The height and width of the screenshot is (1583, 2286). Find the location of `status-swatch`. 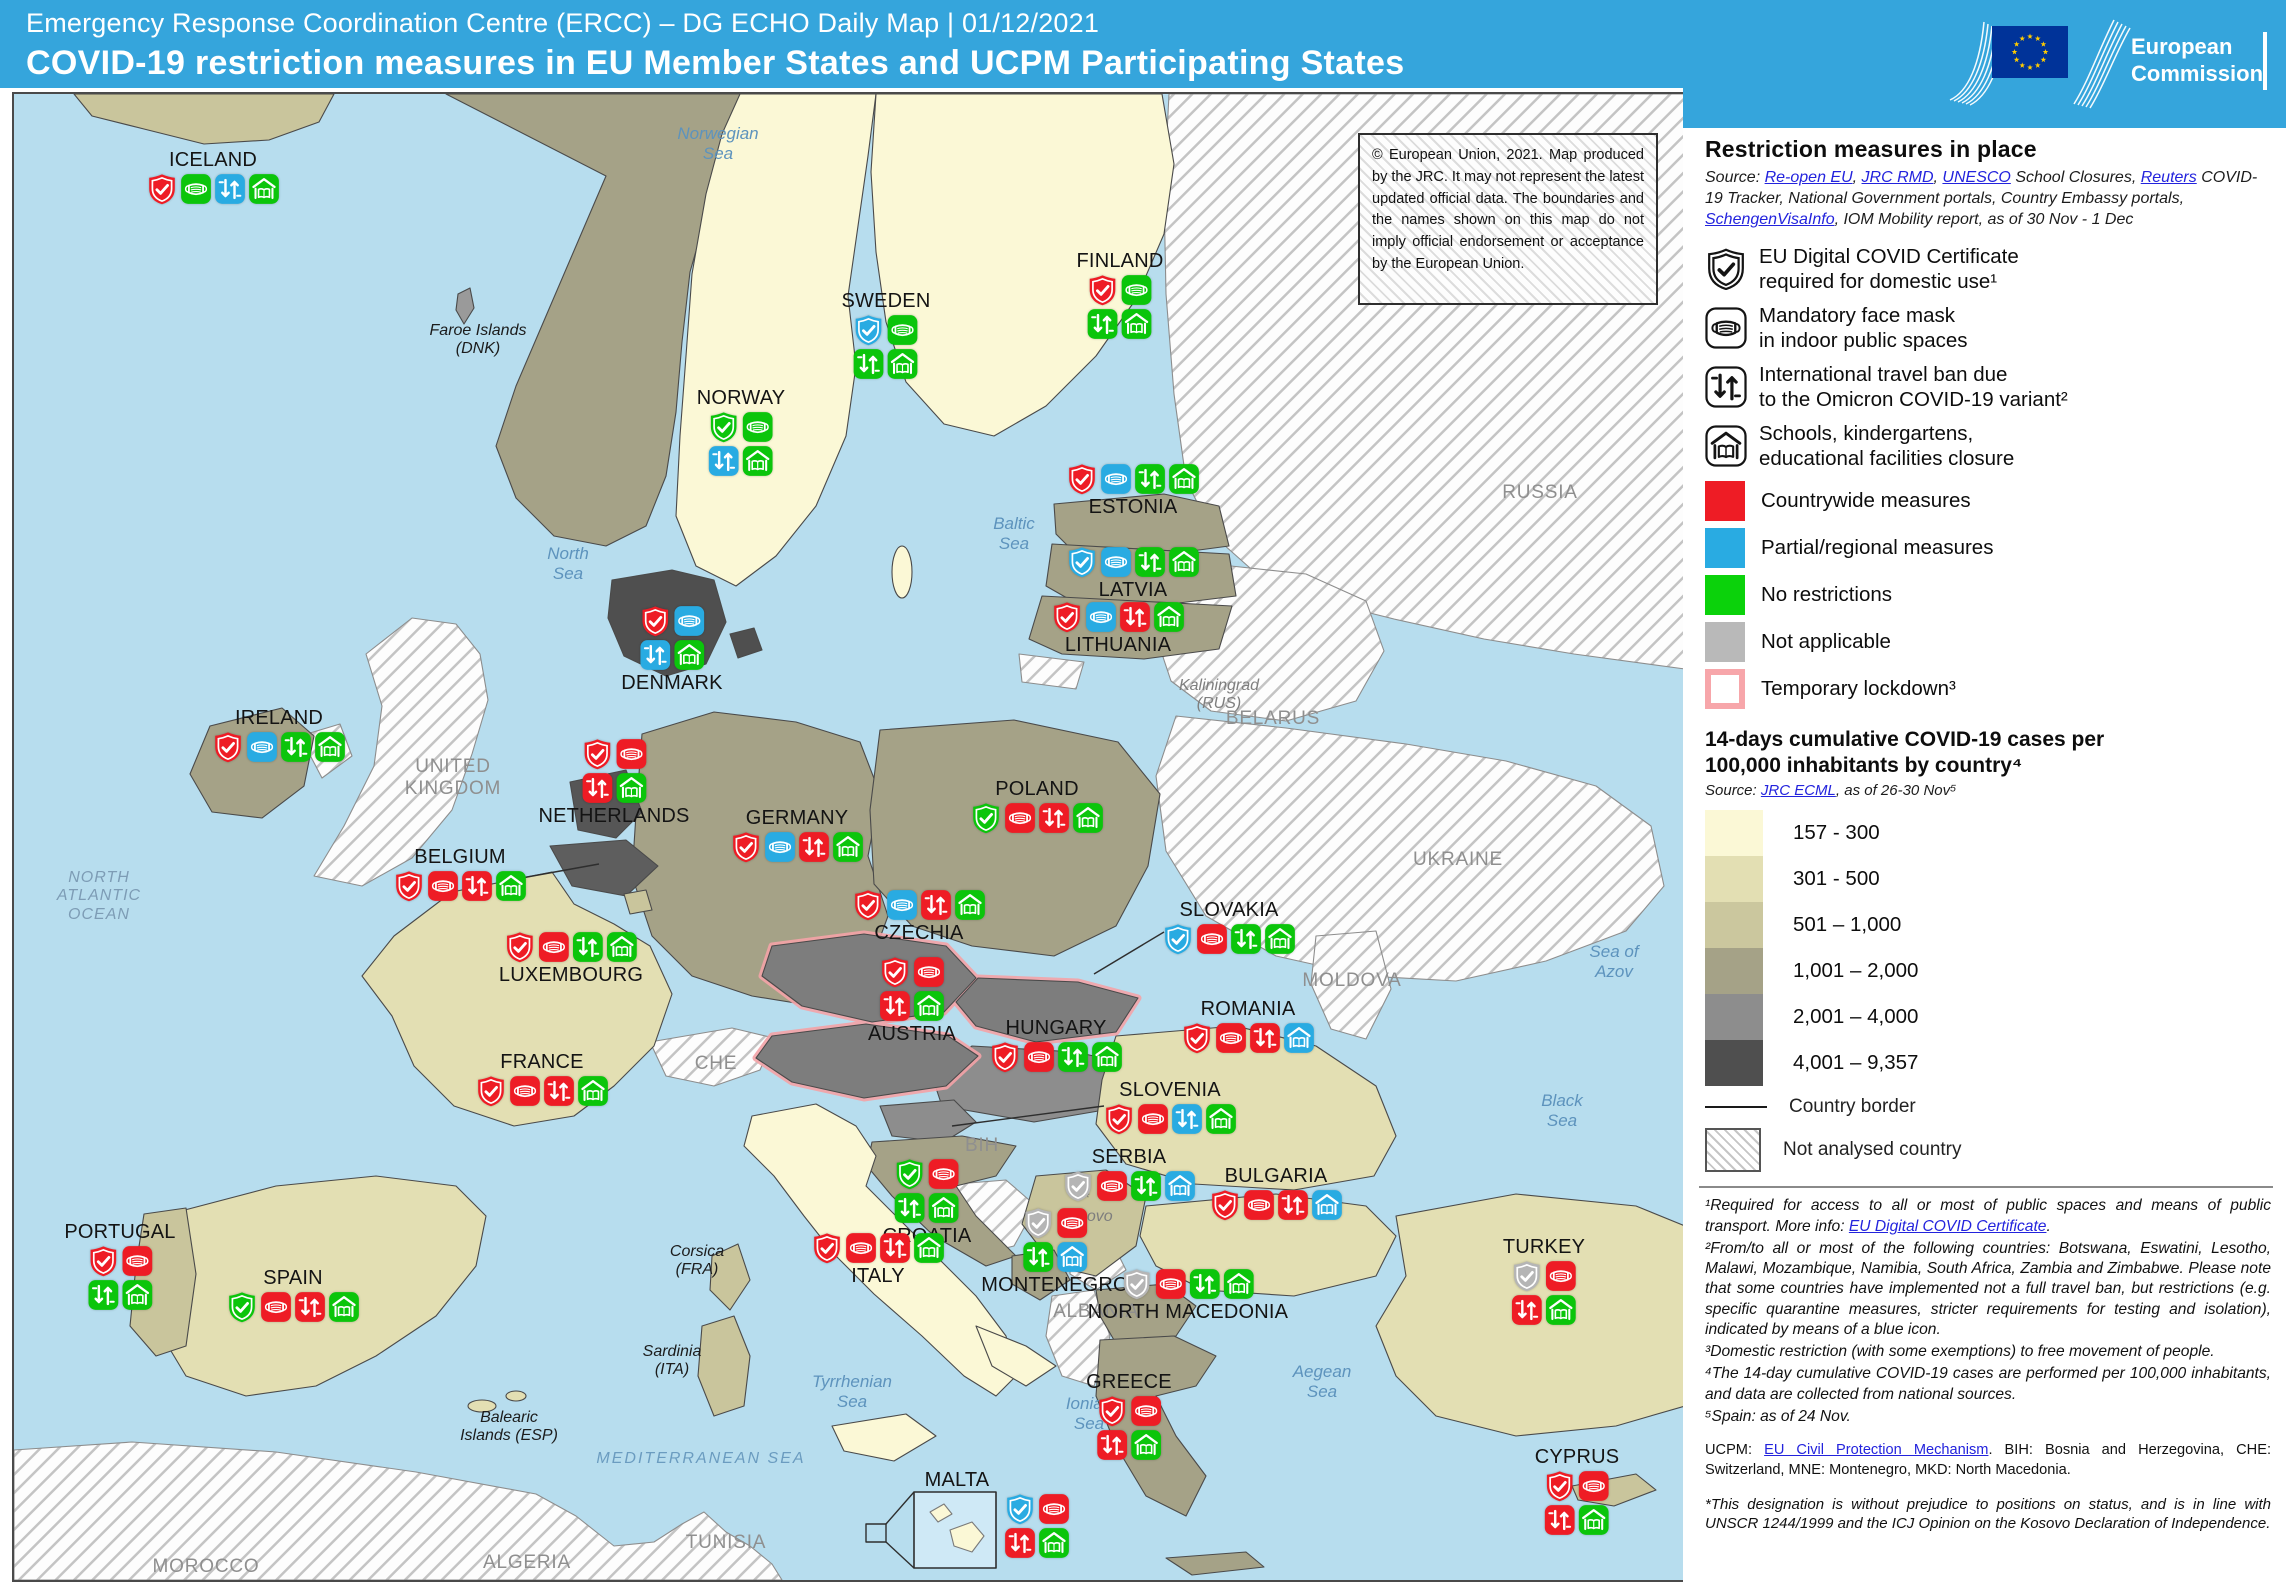

status-swatch is located at coordinates (1725, 548).